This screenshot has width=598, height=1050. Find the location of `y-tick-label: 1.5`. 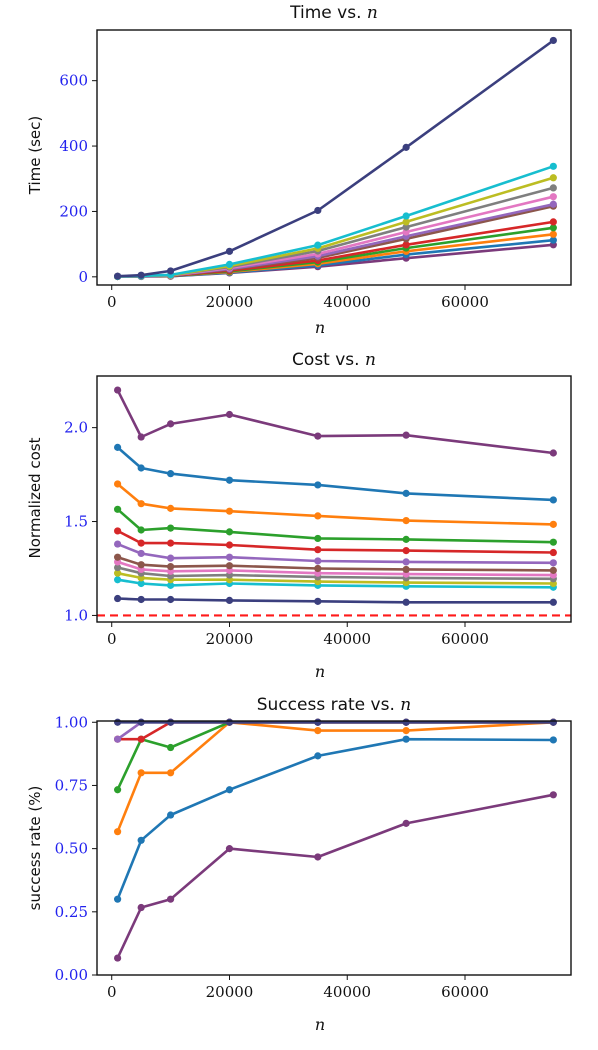

y-tick-label: 1.5 is located at coordinates (76, 522).